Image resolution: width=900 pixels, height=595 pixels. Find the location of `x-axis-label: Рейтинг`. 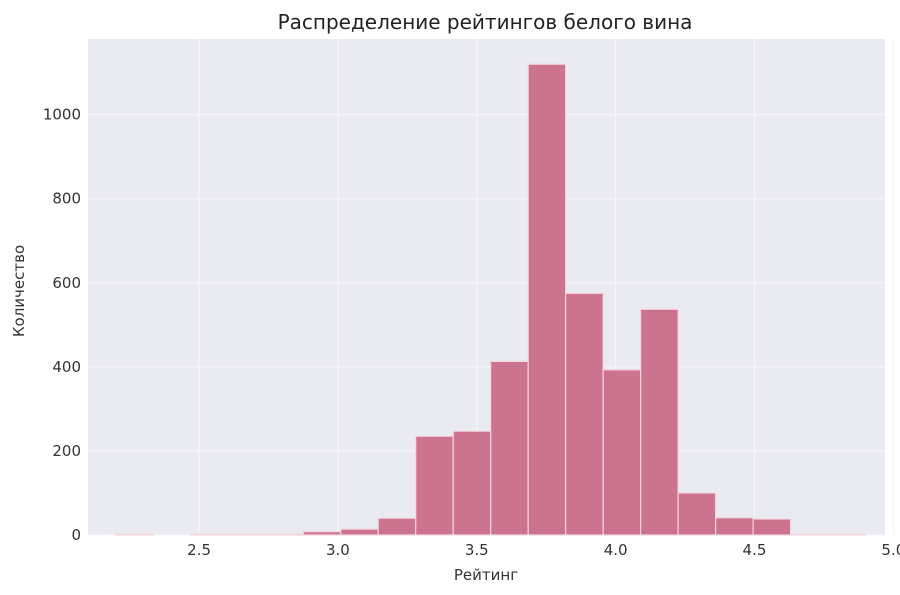

x-axis-label: Рейтинг is located at coordinates (486, 575).